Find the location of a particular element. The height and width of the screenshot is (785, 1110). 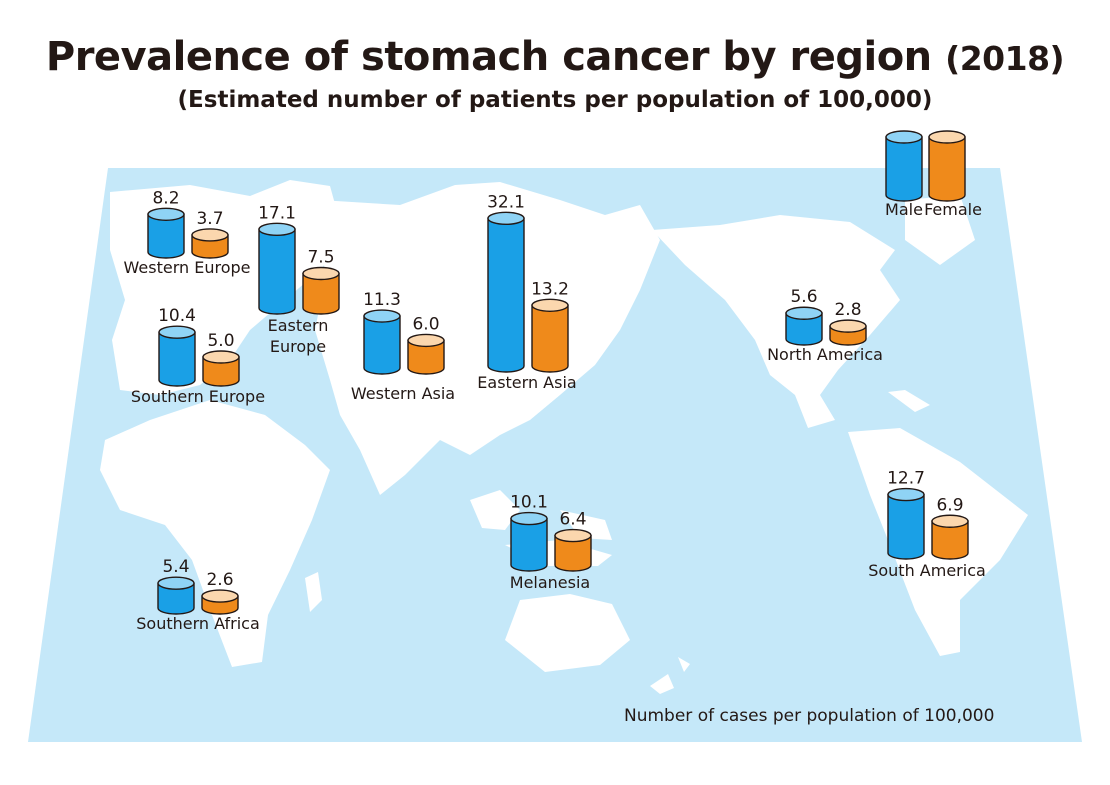

region-label: South America is located at coordinates (927, 570).